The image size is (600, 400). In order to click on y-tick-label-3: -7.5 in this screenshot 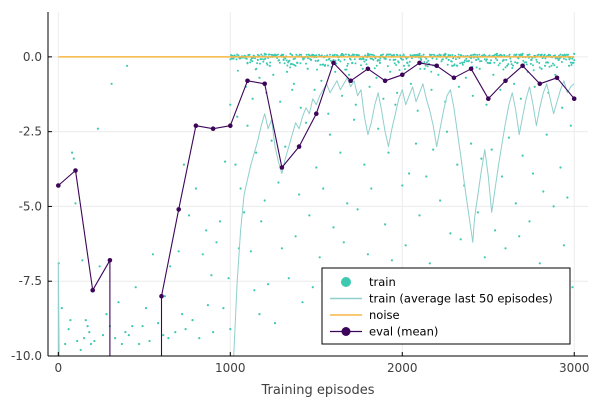, I will do `click(30, 281)`.